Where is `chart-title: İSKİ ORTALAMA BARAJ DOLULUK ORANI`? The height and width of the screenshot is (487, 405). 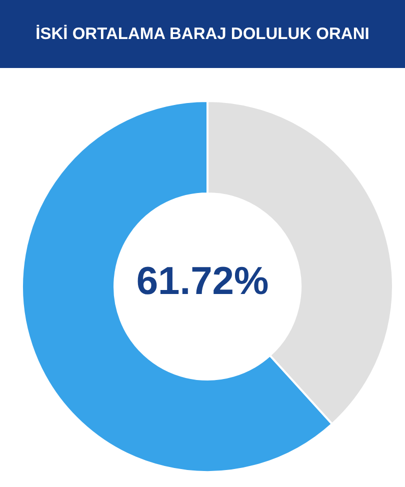
chart-title: İSKİ ORTALAMA BARAJ DOLULUK ORANI is located at coordinates (203, 34).